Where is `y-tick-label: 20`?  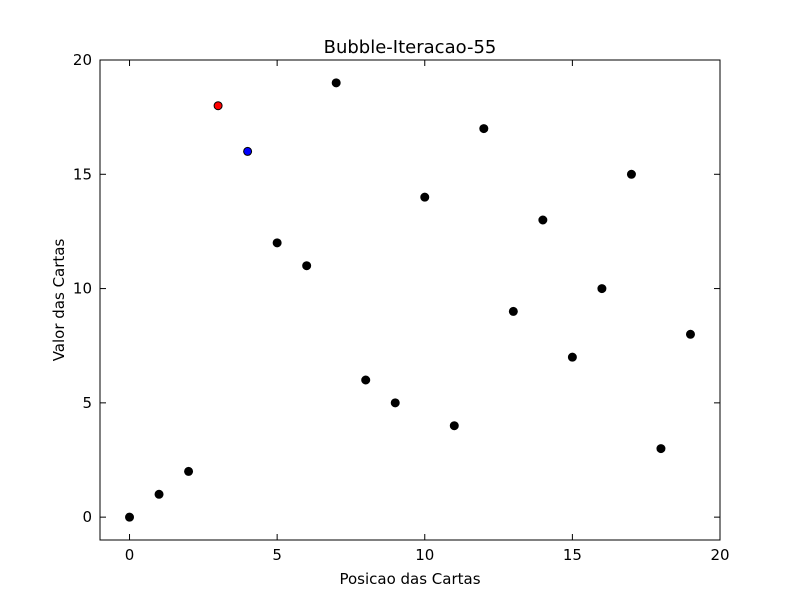
y-tick-label: 20 is located at coordinates (82, 60).